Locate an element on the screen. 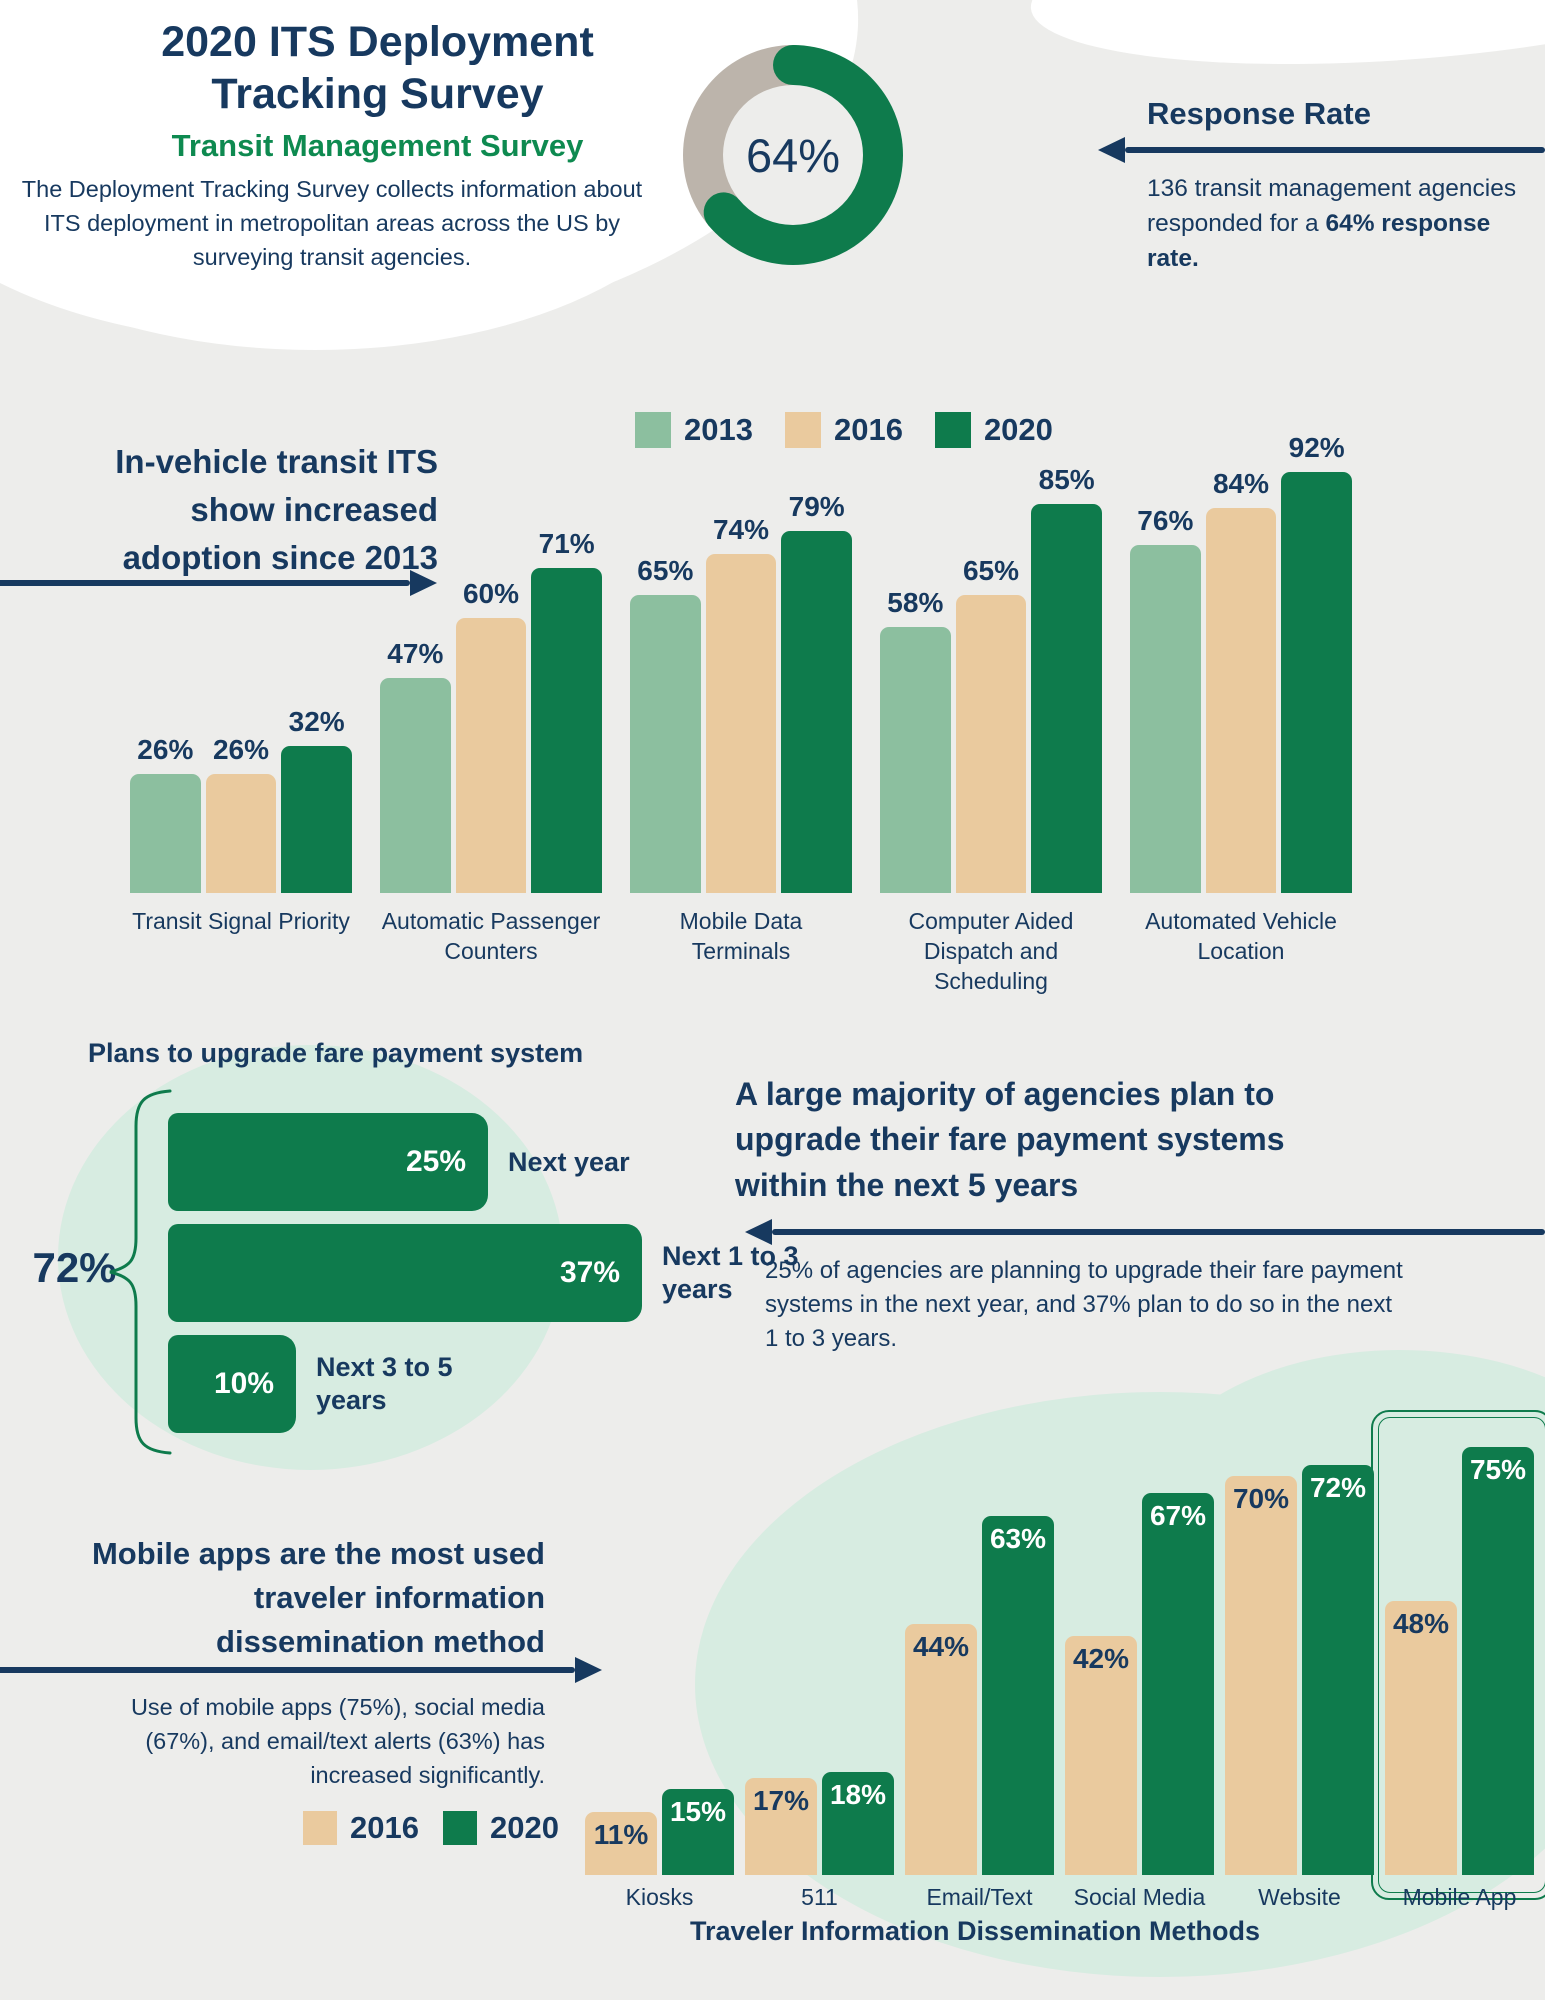 The height and width of the screenshot is (2000, 1545). adoption-bar-group: 47% 60% 71% Automatic Passenger Counters is located at coordinates (491, 723).